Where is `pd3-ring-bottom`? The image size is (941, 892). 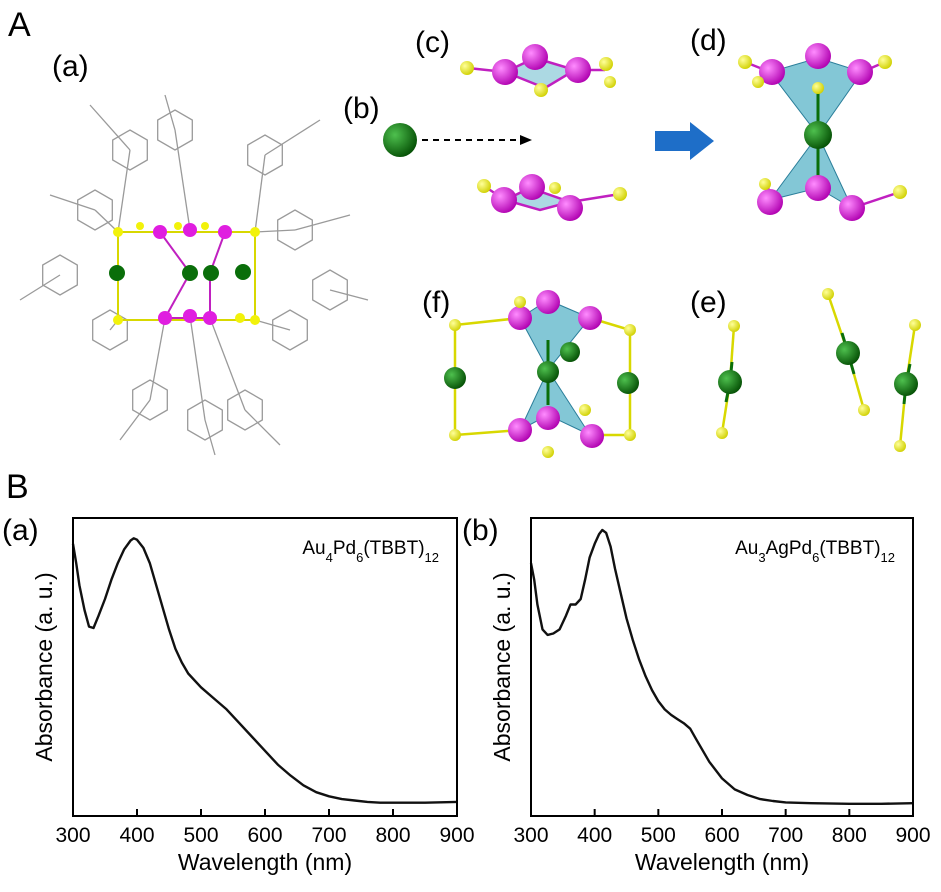
pd3-ring-bottom is located at coordinates (552, 197).